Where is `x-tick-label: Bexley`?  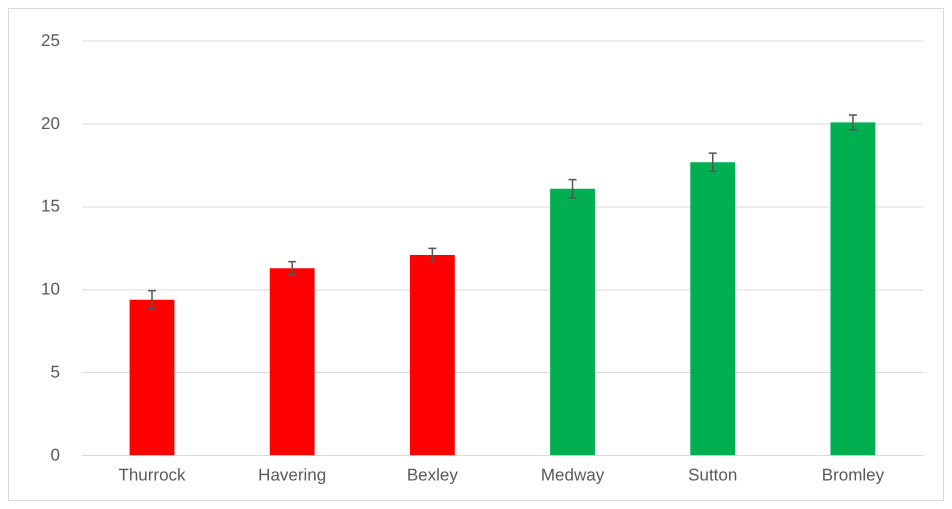
x-tick-label: Bexley is located at coordinates (432, 474).